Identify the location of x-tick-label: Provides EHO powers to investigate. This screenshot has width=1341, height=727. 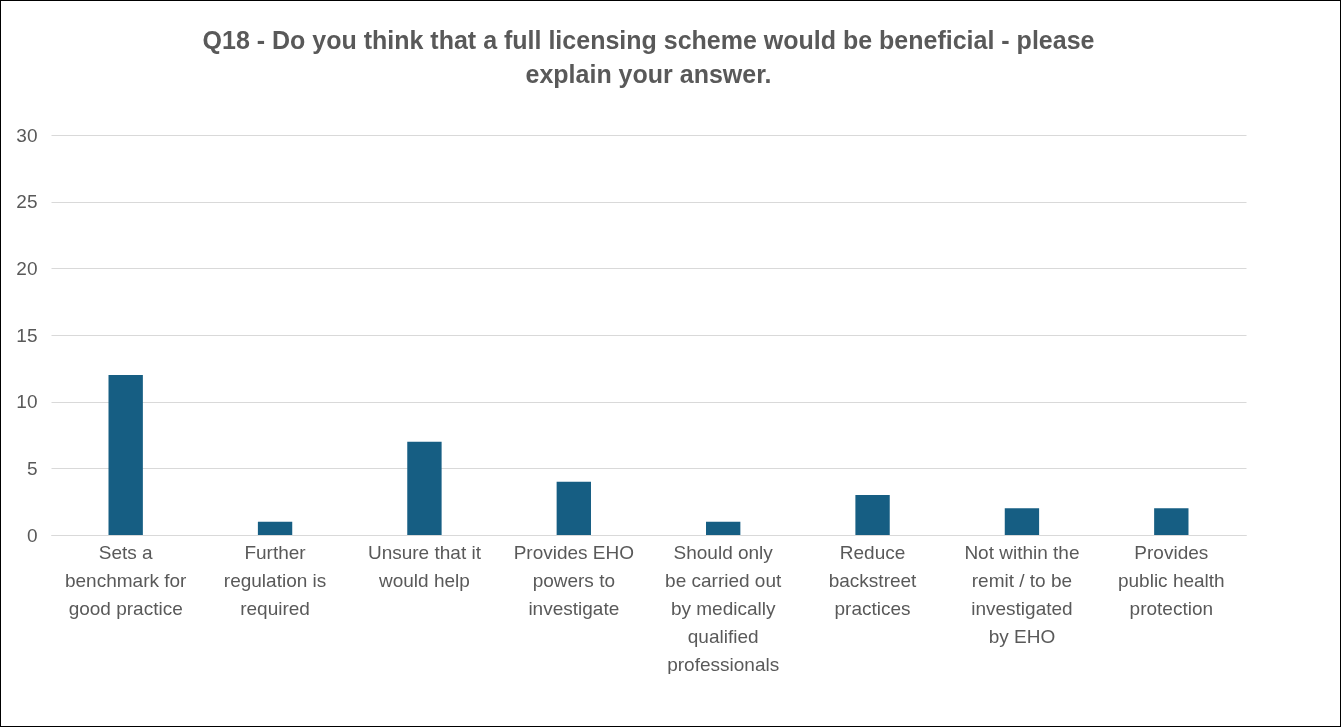
(573, 580).